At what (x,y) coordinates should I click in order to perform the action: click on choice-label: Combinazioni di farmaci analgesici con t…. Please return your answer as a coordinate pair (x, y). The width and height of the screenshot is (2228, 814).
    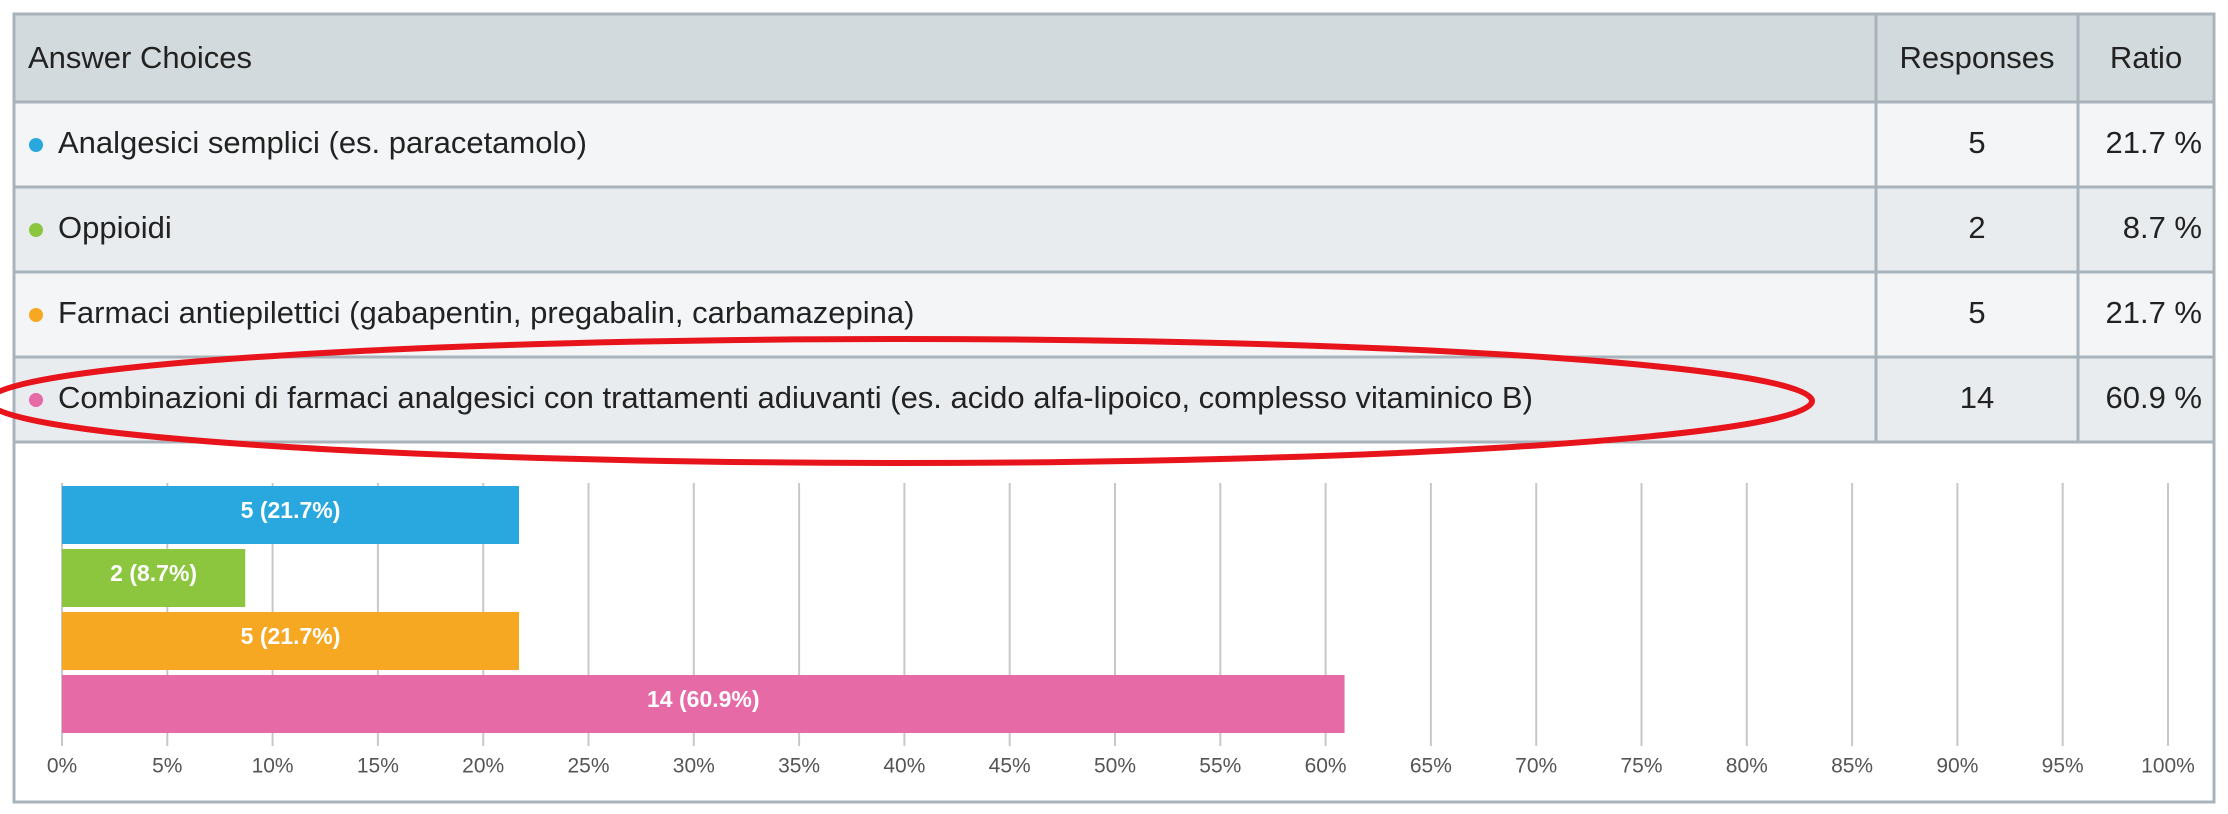
    Looking at the image, I should click on (795, 397).